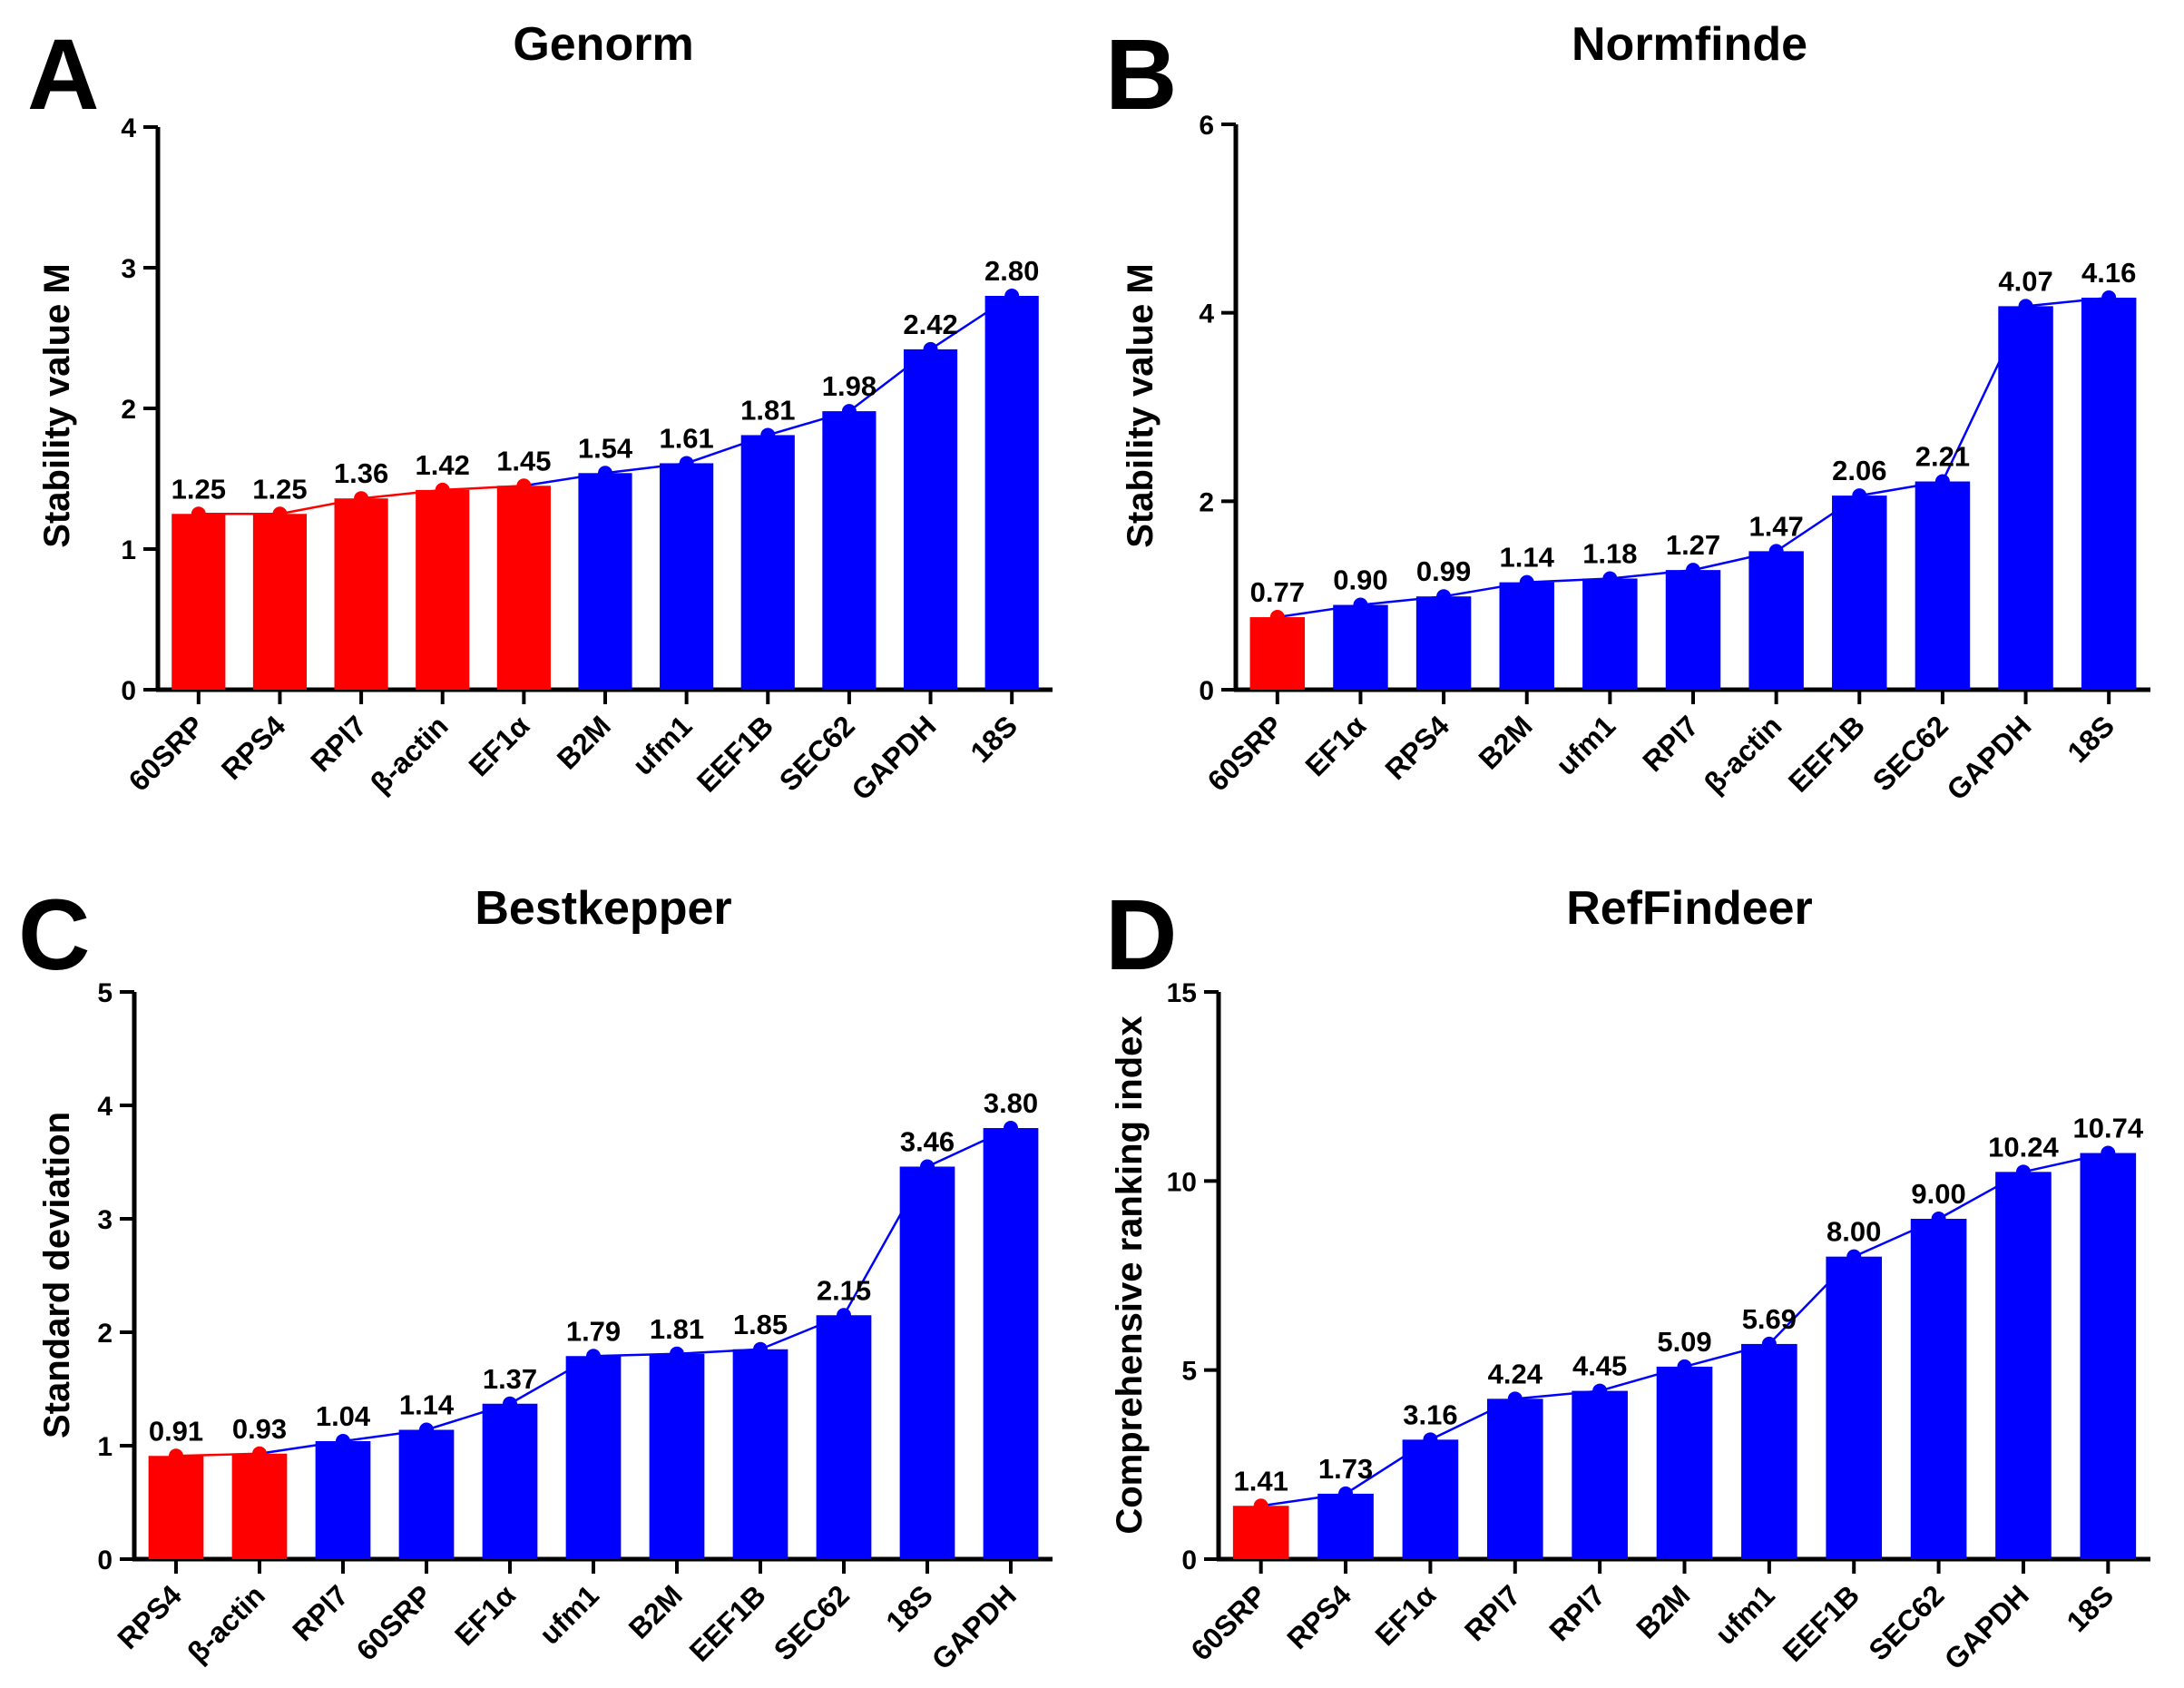 The width and height of the screenshot is (2184, 1688). What do you see at coordinates (2024, 1147) in the screenshot?
I see `data-label-d: 10.24` at bounding box center [2024, 1147].